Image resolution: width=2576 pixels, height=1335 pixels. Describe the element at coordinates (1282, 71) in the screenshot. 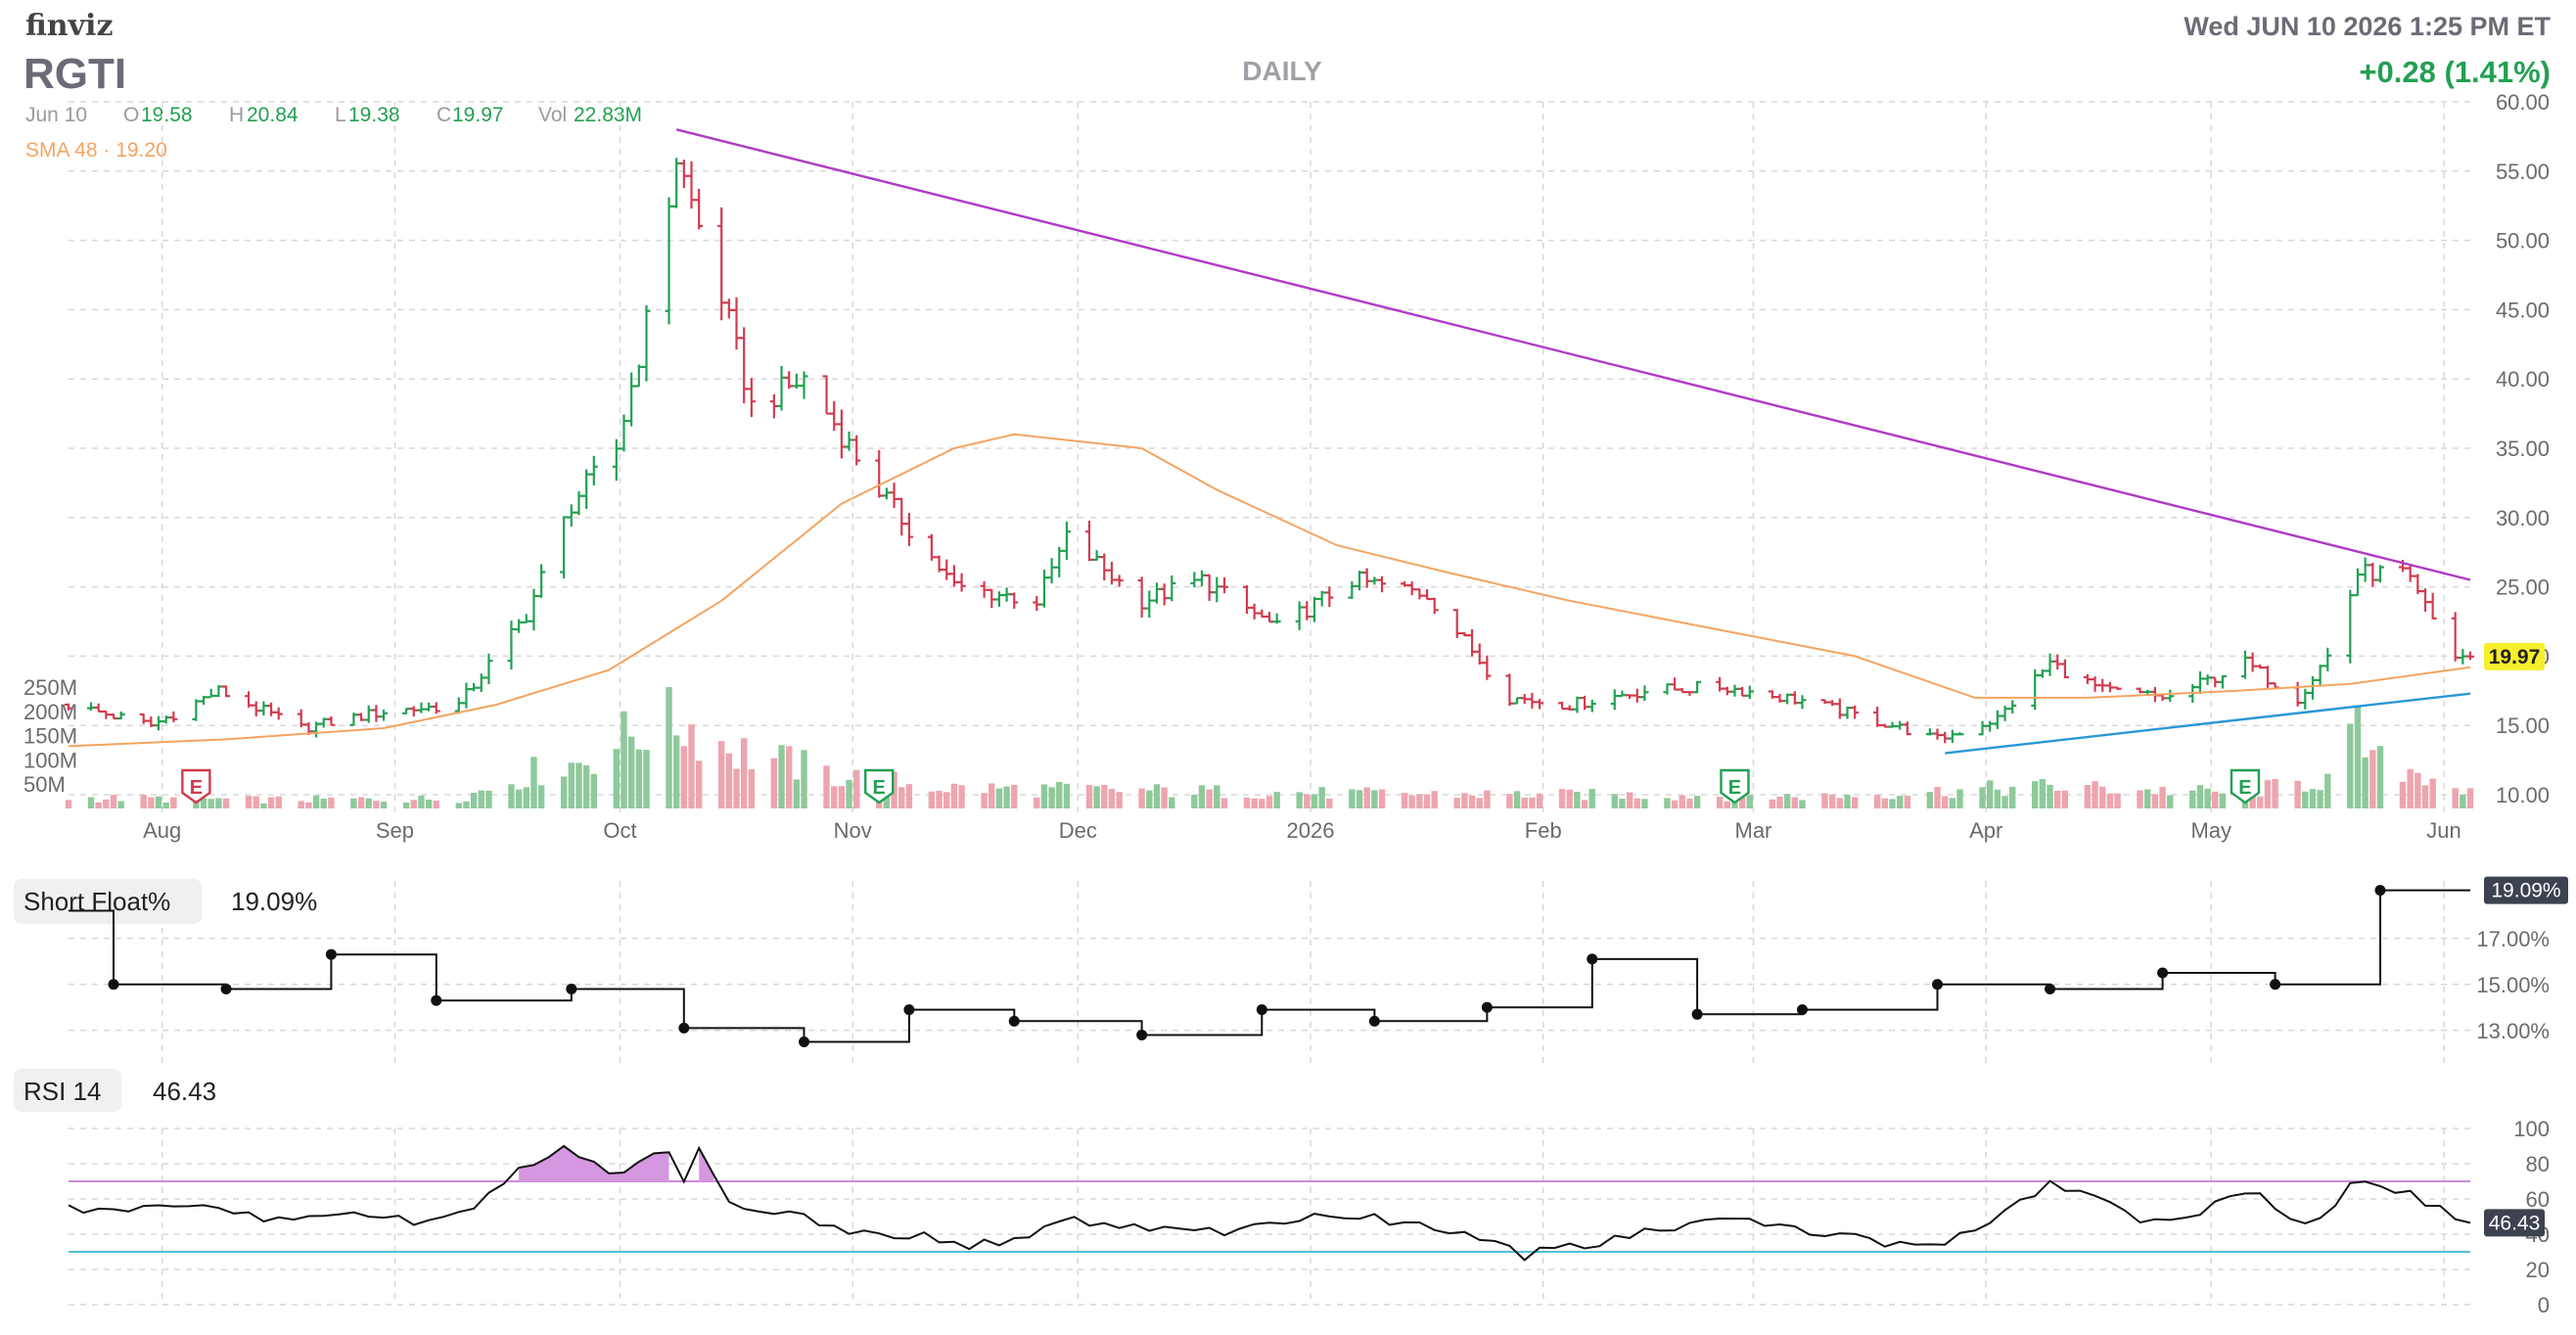

I see `timeframe-label: DAILY` at that location.